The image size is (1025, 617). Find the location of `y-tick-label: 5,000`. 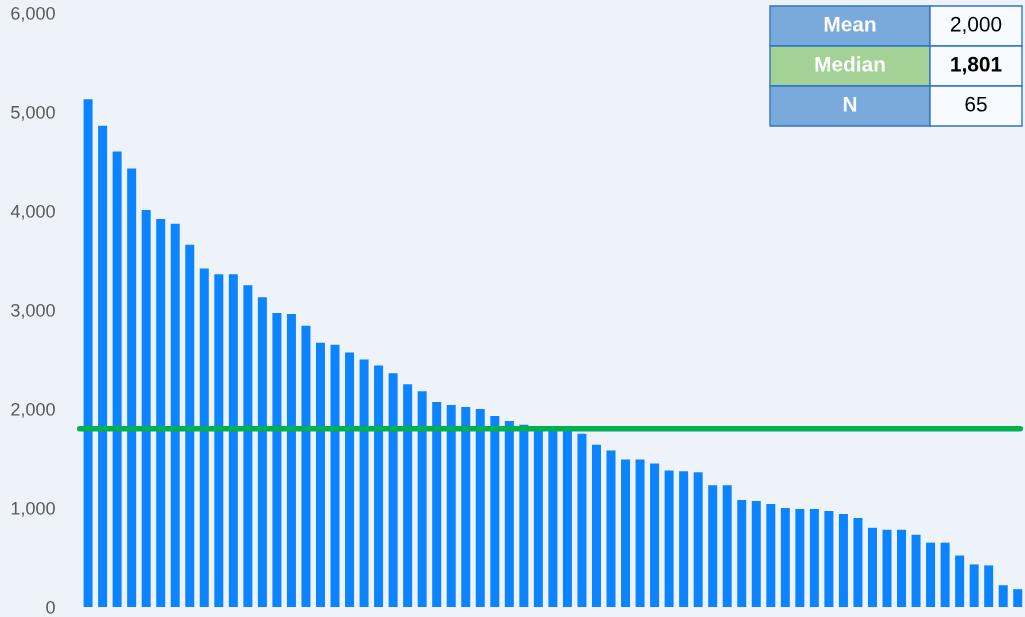

y-tick-label: 5,000 is located at coordinates (33, 113).